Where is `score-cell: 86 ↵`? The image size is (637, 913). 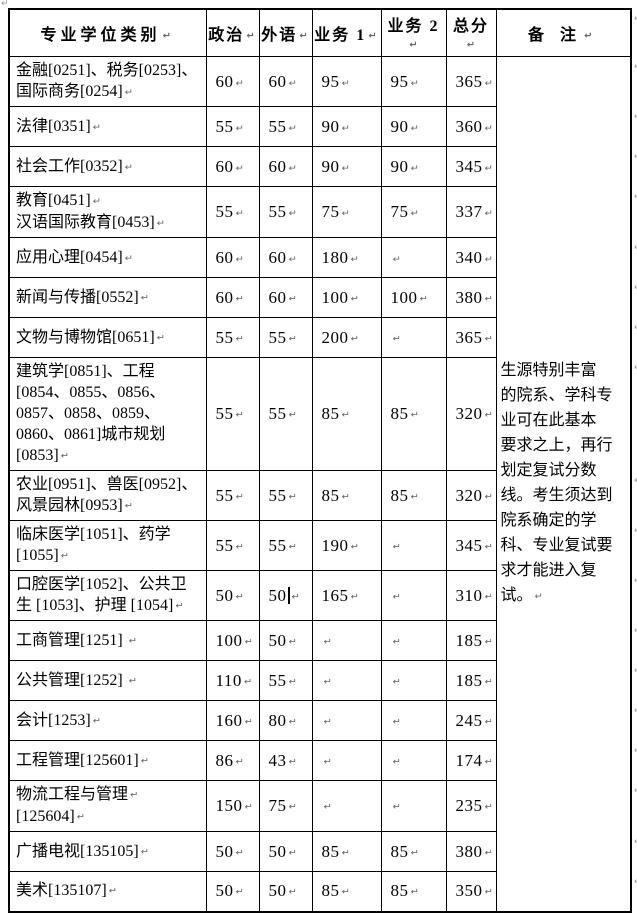
score-cell: 86 ↵ is located at coordinates (232, 760).